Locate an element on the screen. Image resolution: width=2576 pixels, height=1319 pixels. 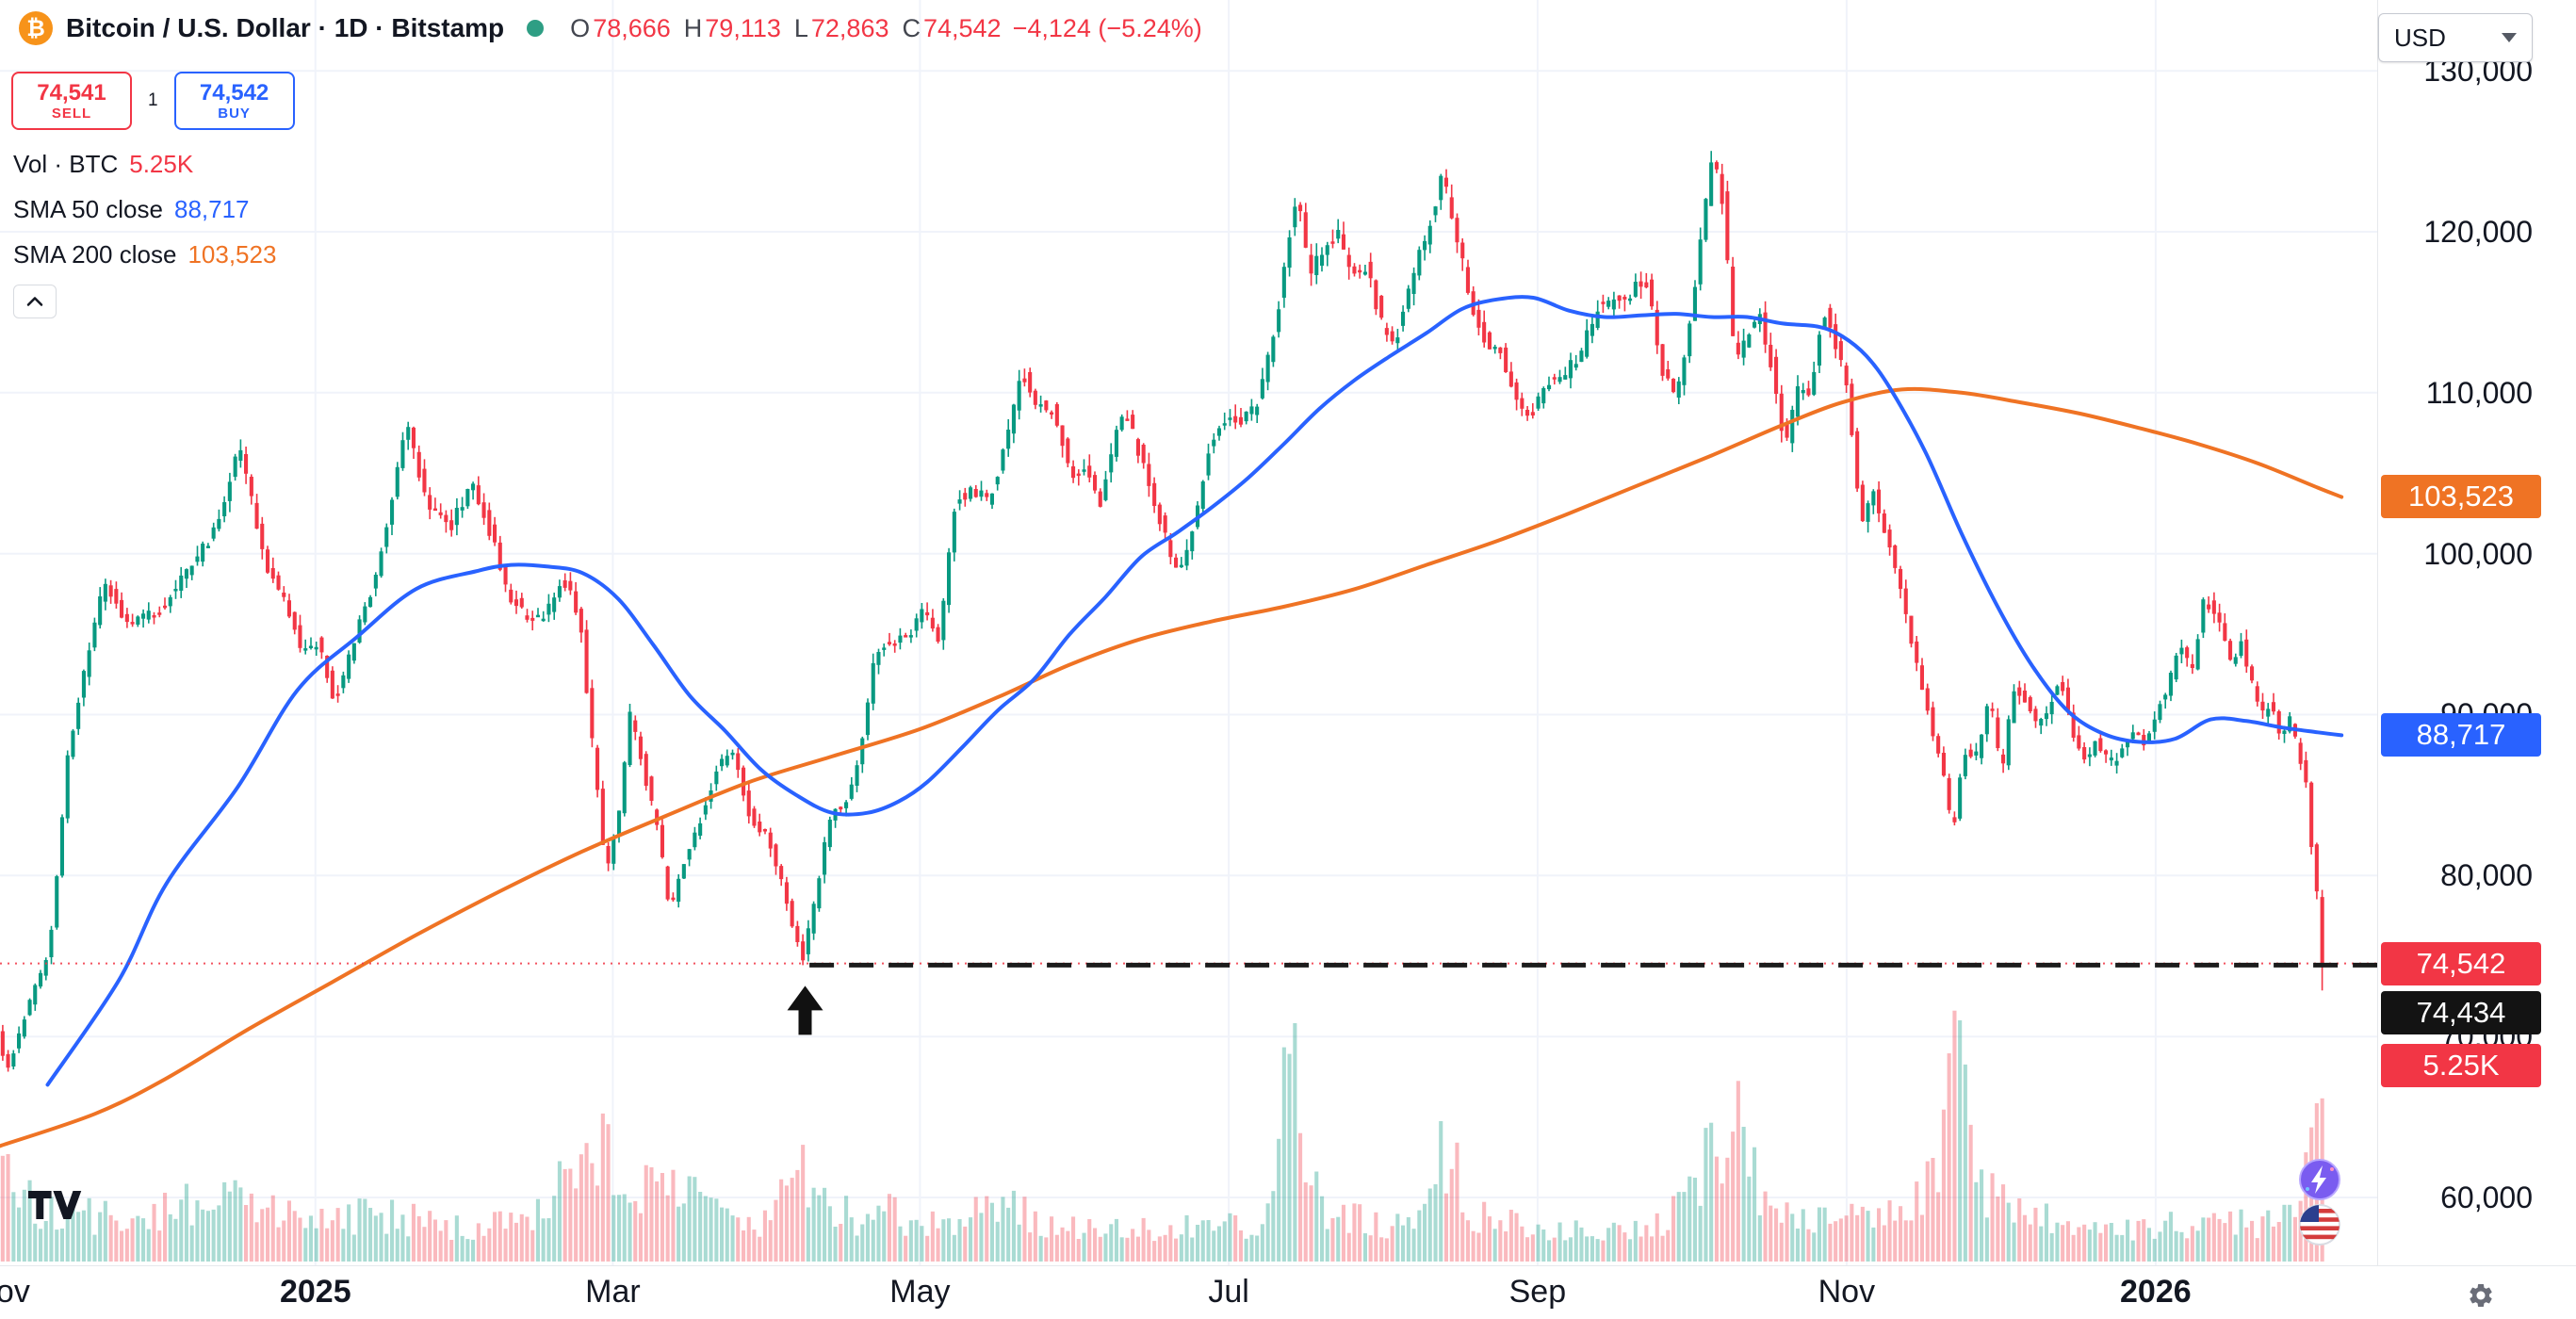
open-label: O is located at coordinates (580, 28).